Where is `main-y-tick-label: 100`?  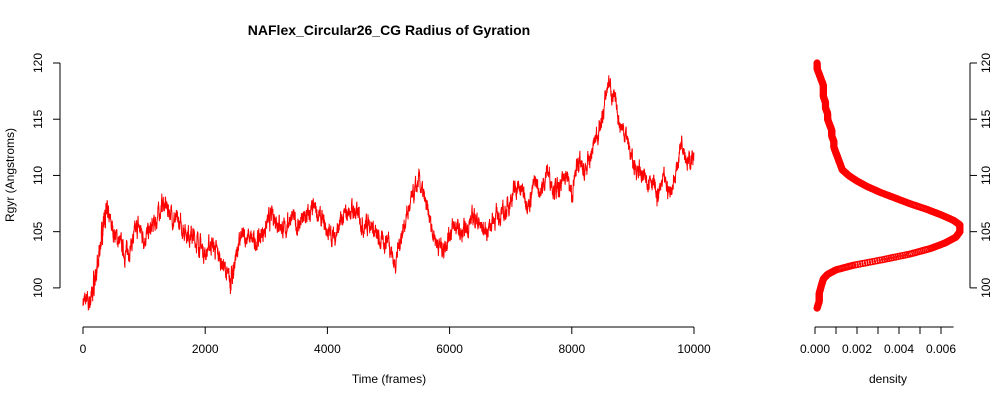
main-y-tick-label: 100 is located at coordinates (38, 288).